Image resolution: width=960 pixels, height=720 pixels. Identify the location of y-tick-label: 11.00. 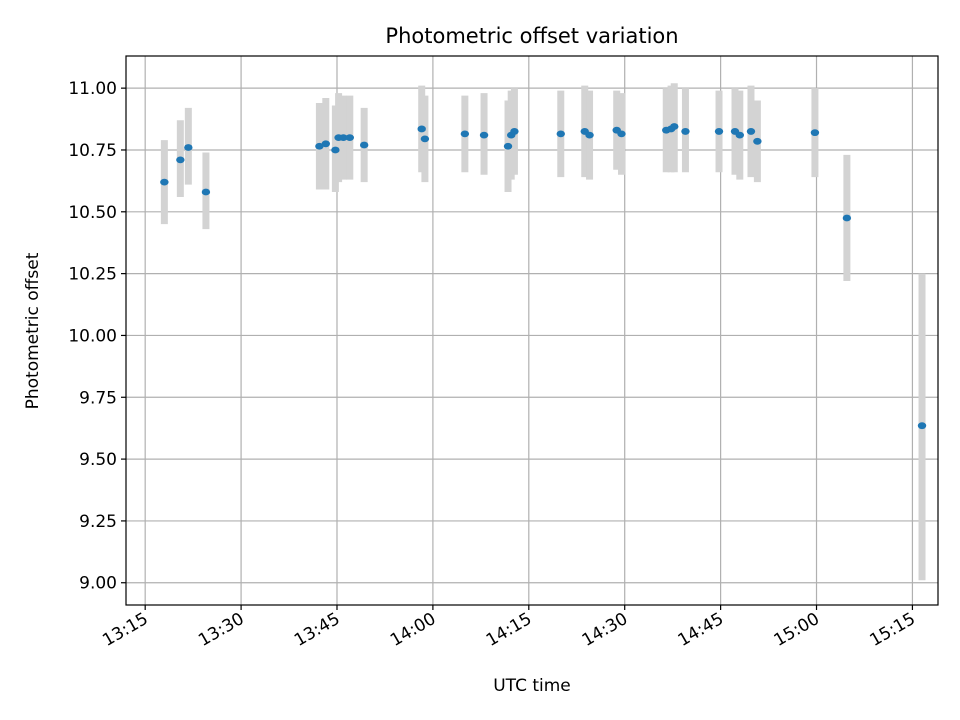
(92, 89).